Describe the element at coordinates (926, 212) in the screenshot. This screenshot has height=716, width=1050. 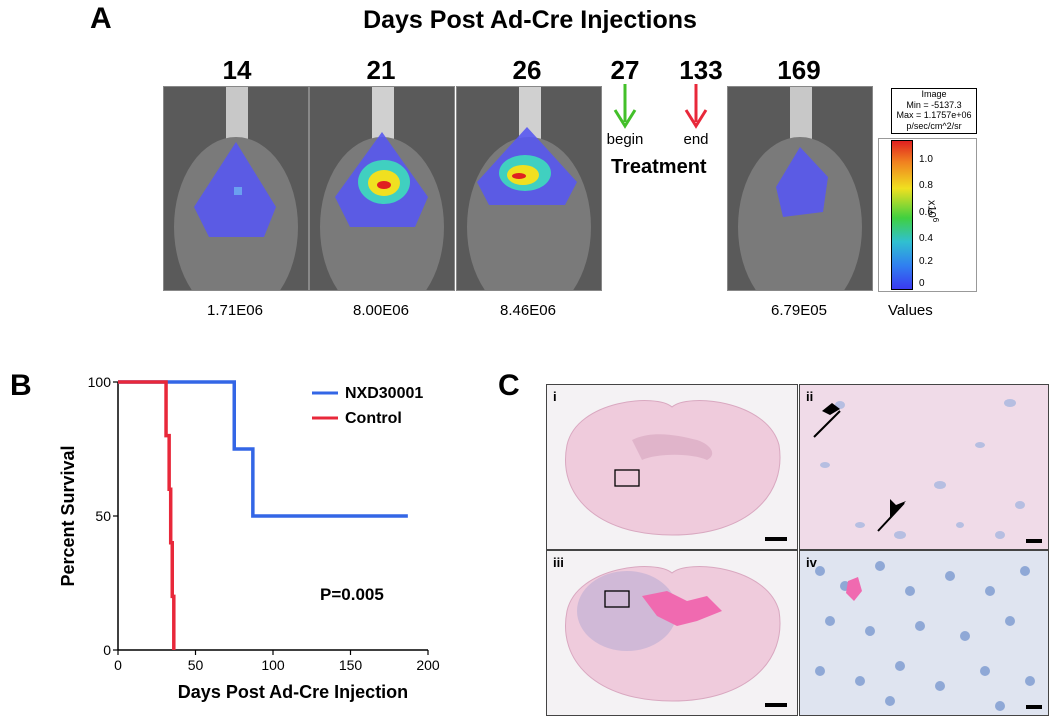
I see `colorbar-tick: 0.6` at that location.